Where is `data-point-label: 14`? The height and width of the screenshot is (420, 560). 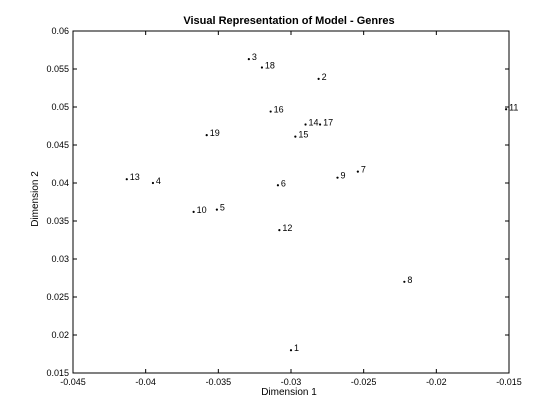
data-point-label: 14 is located at coordinates (314, 122).